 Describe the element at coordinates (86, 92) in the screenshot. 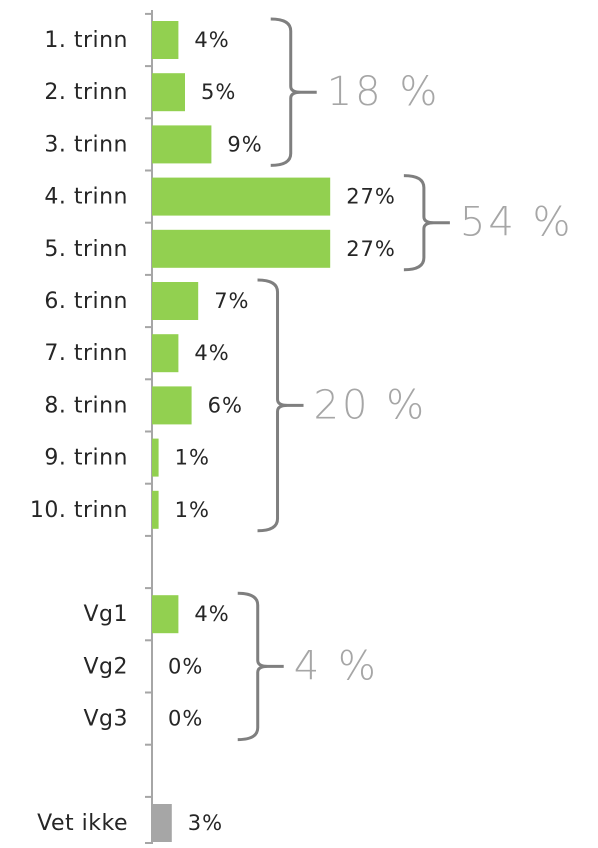

I see `y-tick-label: 2. trinn` at that location.